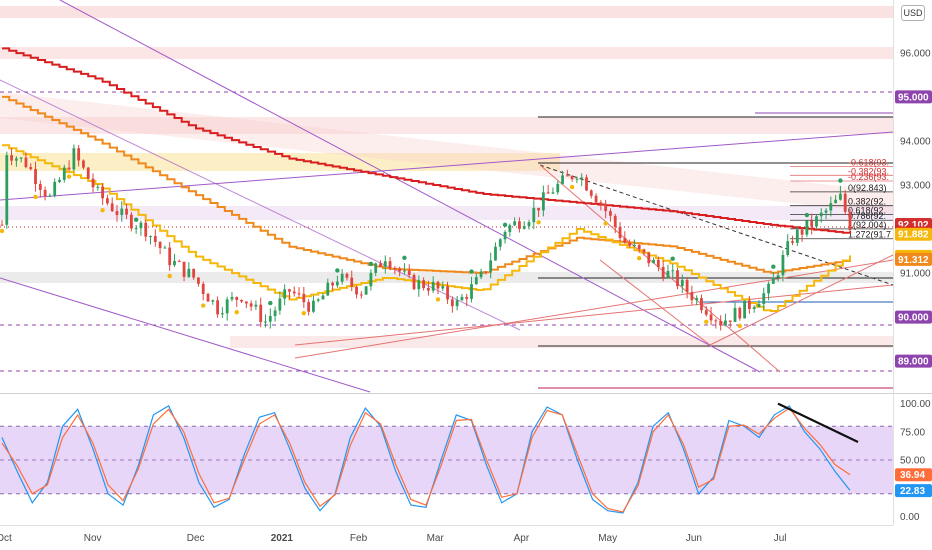 The height and width of the screenshot is (550, 932). Describe the element at coordinates (196, 538) in the screenshot. I see `time-tick-label: Dec` at that location.